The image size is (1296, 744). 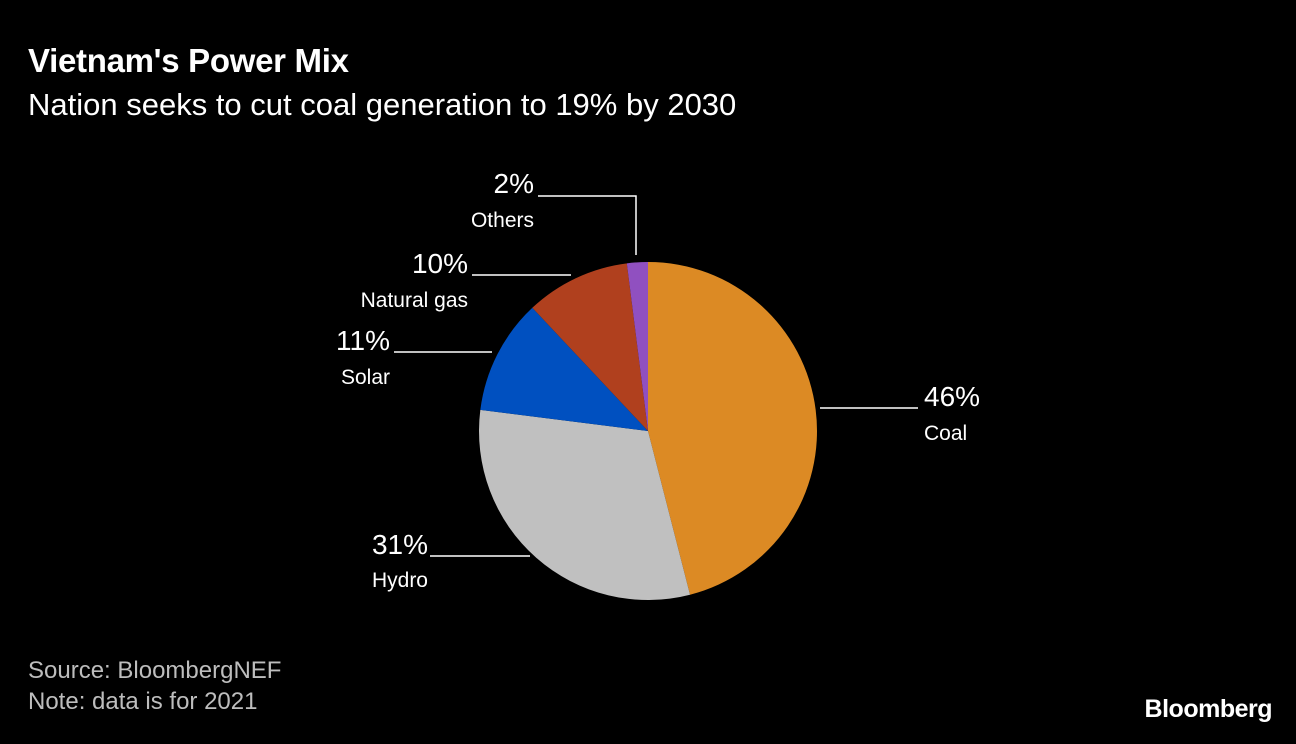 I want to click on slice-name-label-natural-gas: Natural gas, so click(x=414, y=300).